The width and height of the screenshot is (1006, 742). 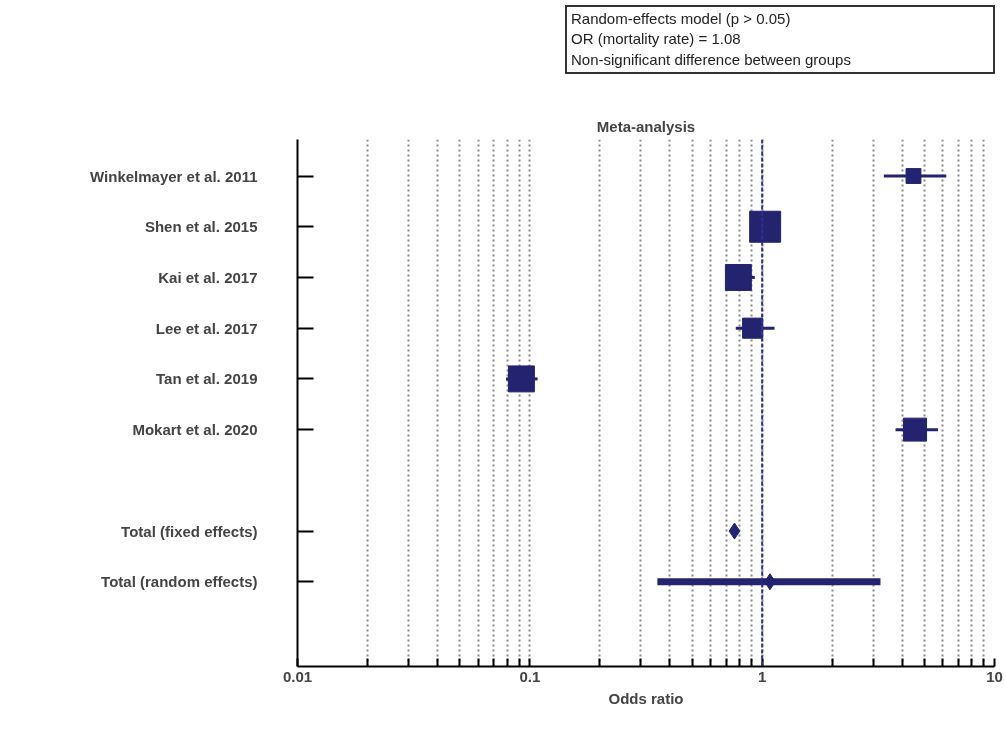 What do you see at coordinates (208, 277) in the screenshot?
I see `y-tick-label: Kai et al. 2017` at bounding box center [208, 277].